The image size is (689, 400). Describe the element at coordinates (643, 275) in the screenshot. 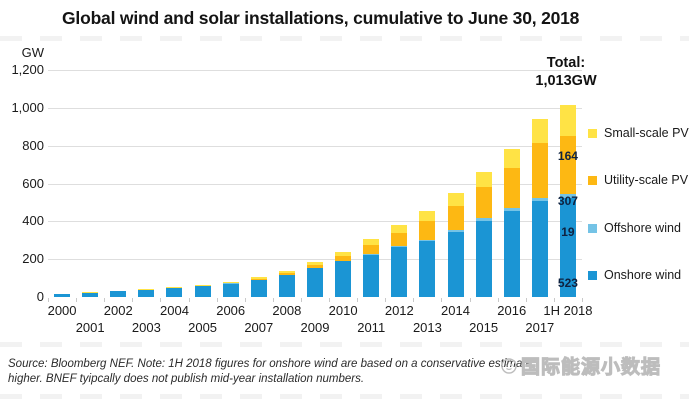

I see `legend-label: Onshore wind` at that location.